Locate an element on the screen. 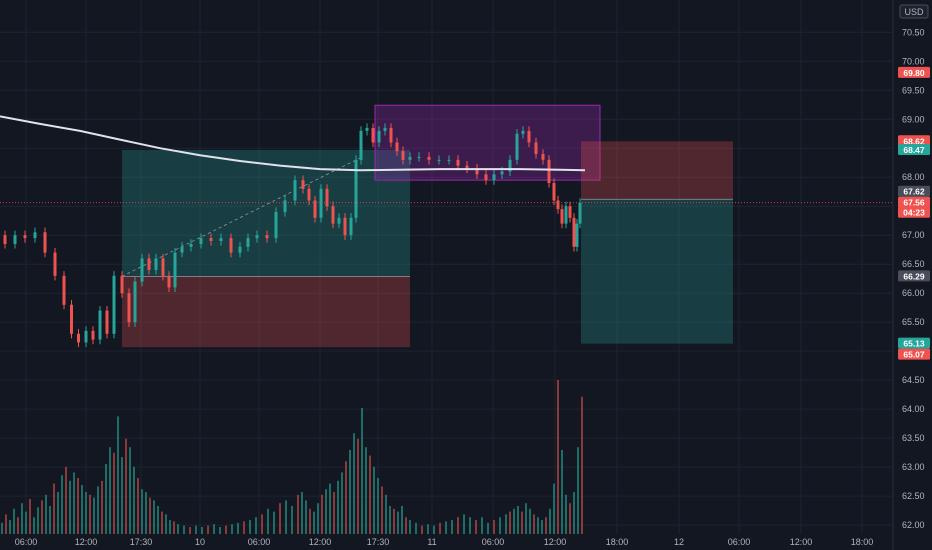 The width and height of the screenshot is (932, 550). x-tick-label: 11 is located at coordinates (431, 542).